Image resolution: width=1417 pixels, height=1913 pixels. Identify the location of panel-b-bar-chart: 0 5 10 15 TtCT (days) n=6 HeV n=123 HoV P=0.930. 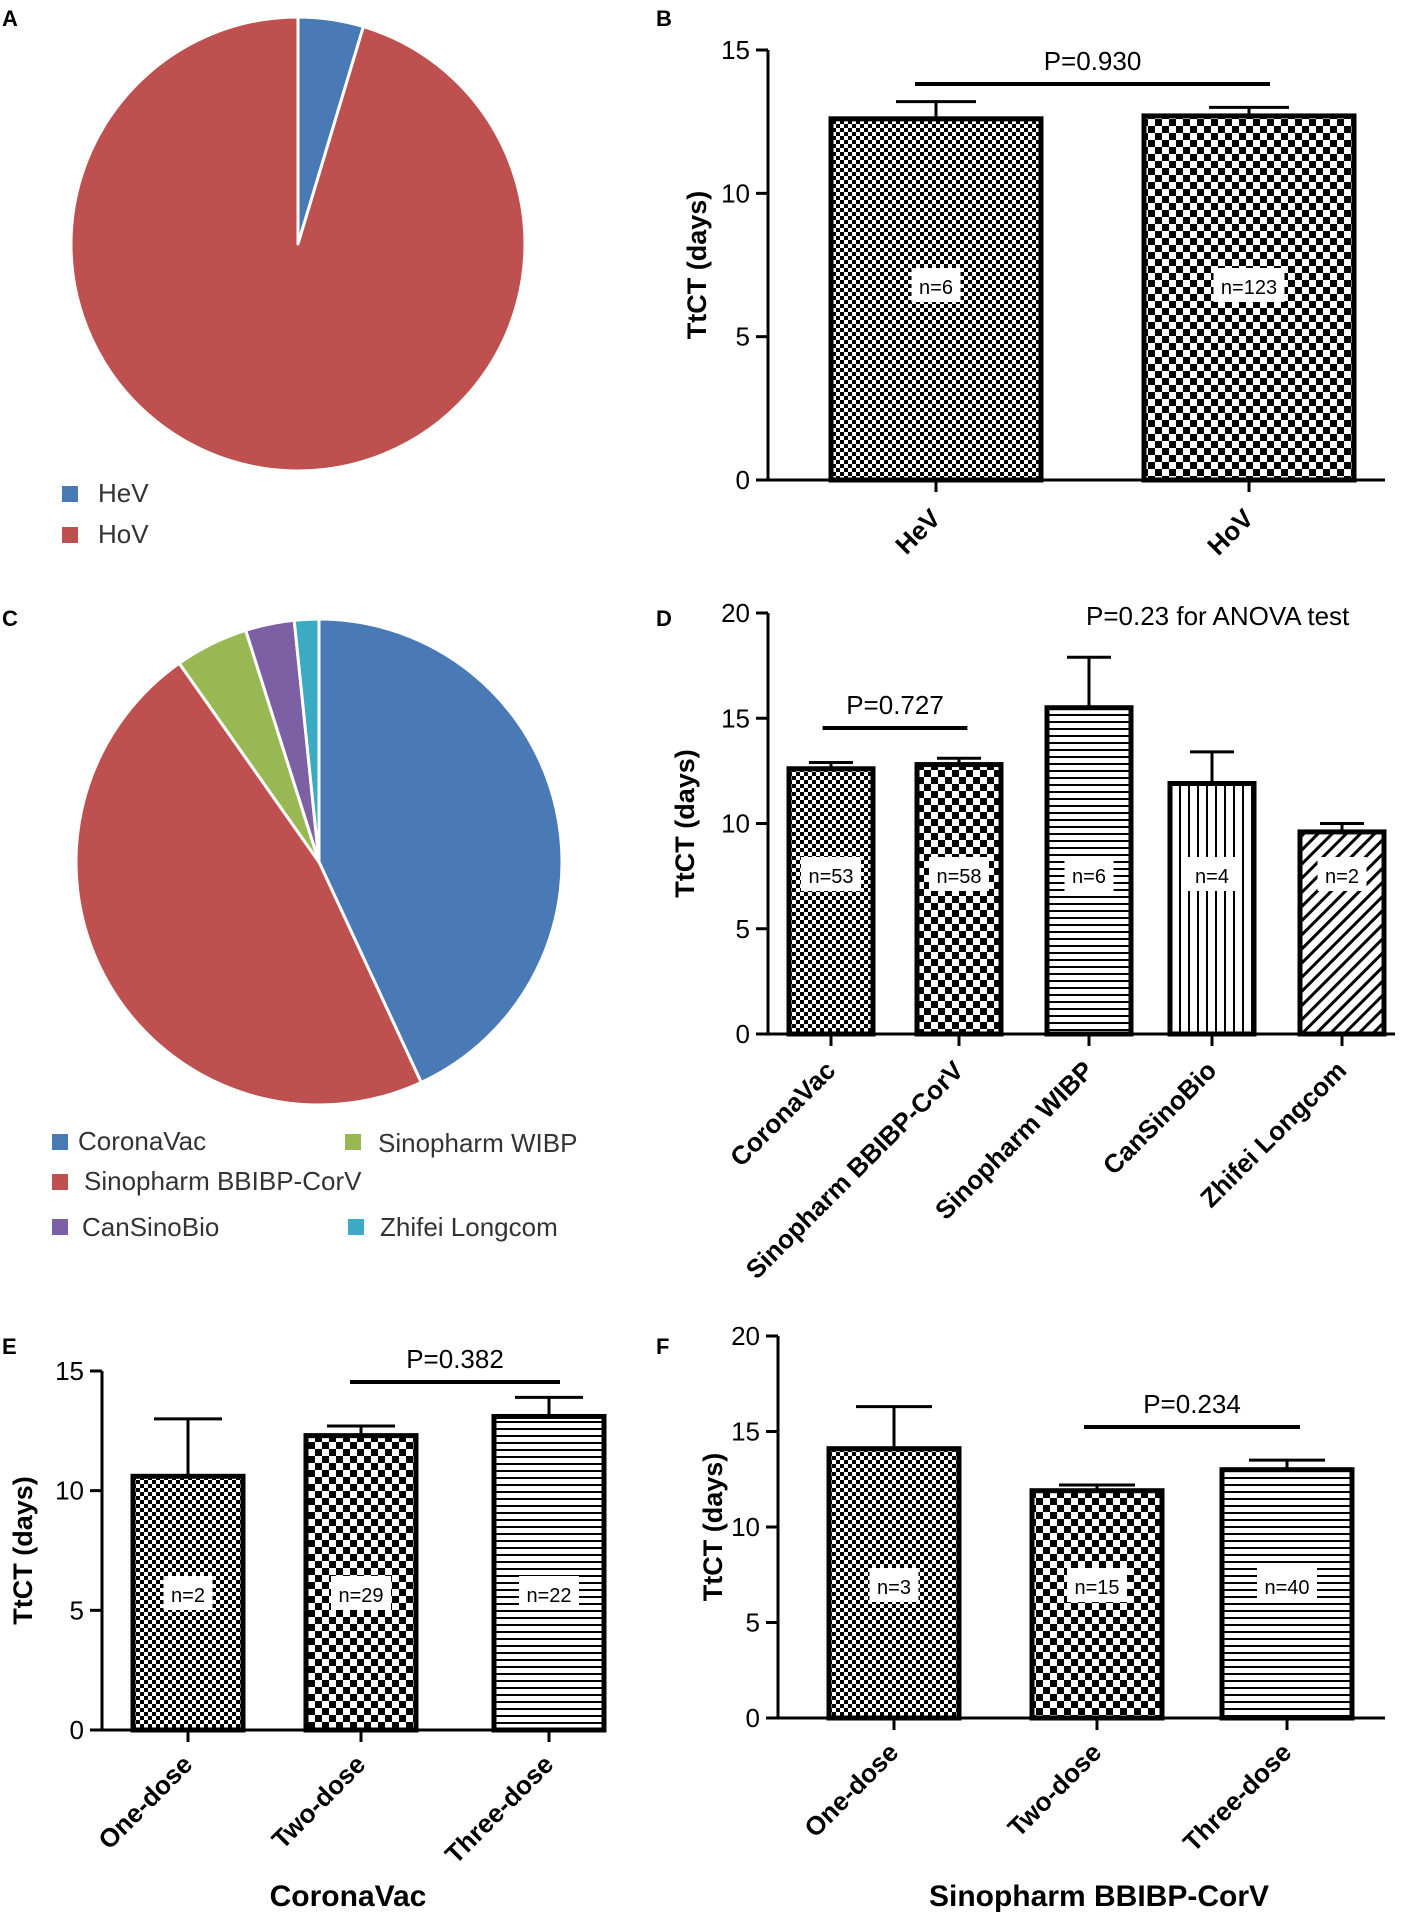
(1033, 298).